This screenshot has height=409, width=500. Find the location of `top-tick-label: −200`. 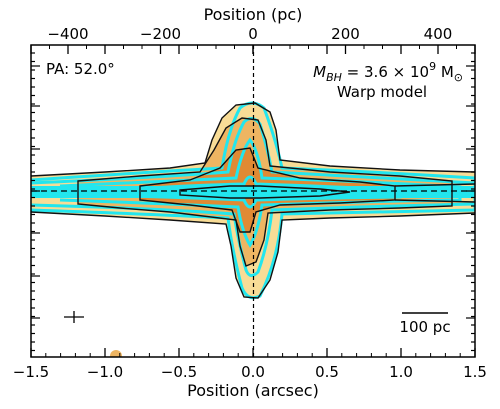

top-tick-label: −200 is located at coordinates (160, 34).